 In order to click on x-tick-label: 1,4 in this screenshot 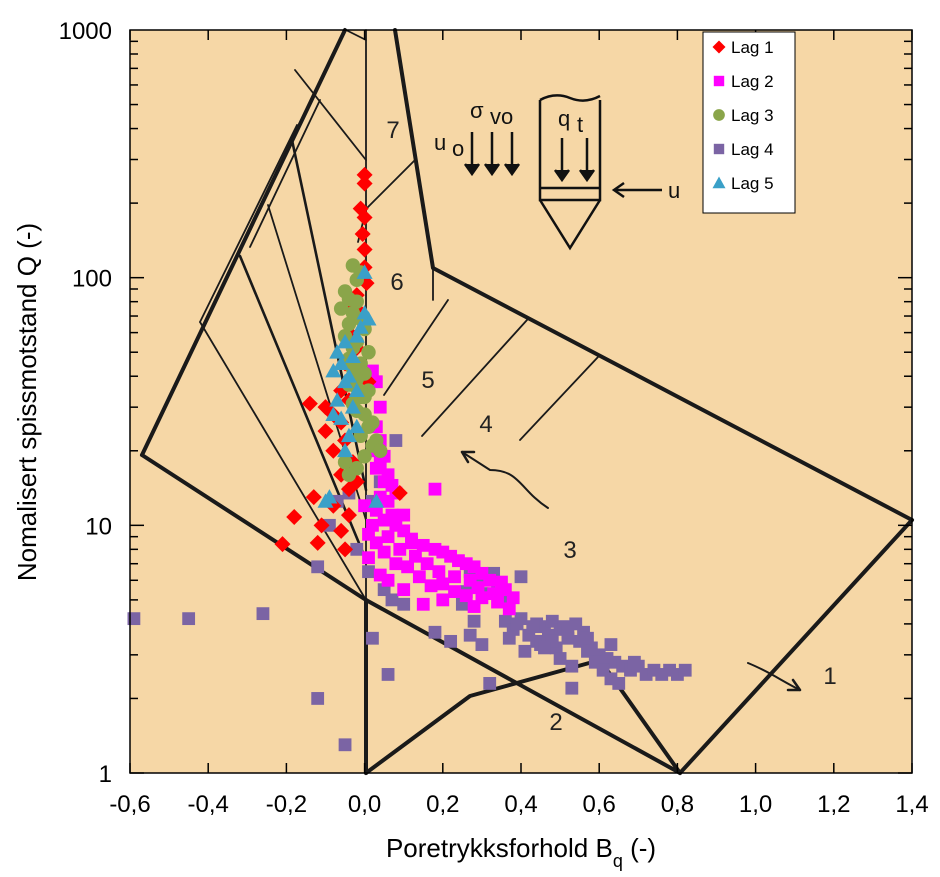, I will do `click(911, 804)`.